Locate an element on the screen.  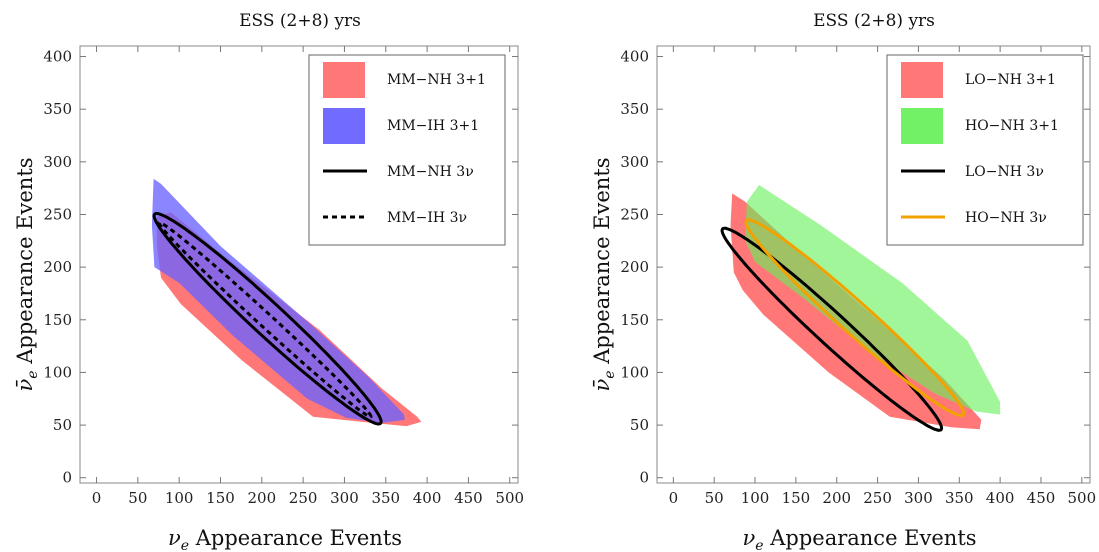
legend-label: HO−NH 3ν is located at coordinates (1006, 218).